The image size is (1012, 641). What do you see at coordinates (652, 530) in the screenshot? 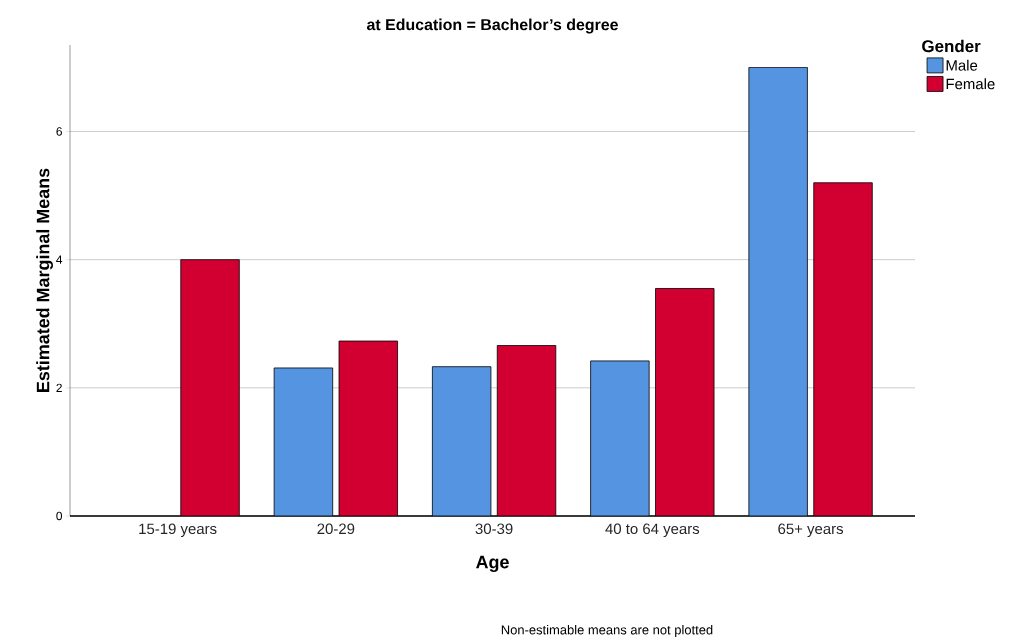
I see `x-tick-label: 40 to 64 years` at bounding box center [652, 530].